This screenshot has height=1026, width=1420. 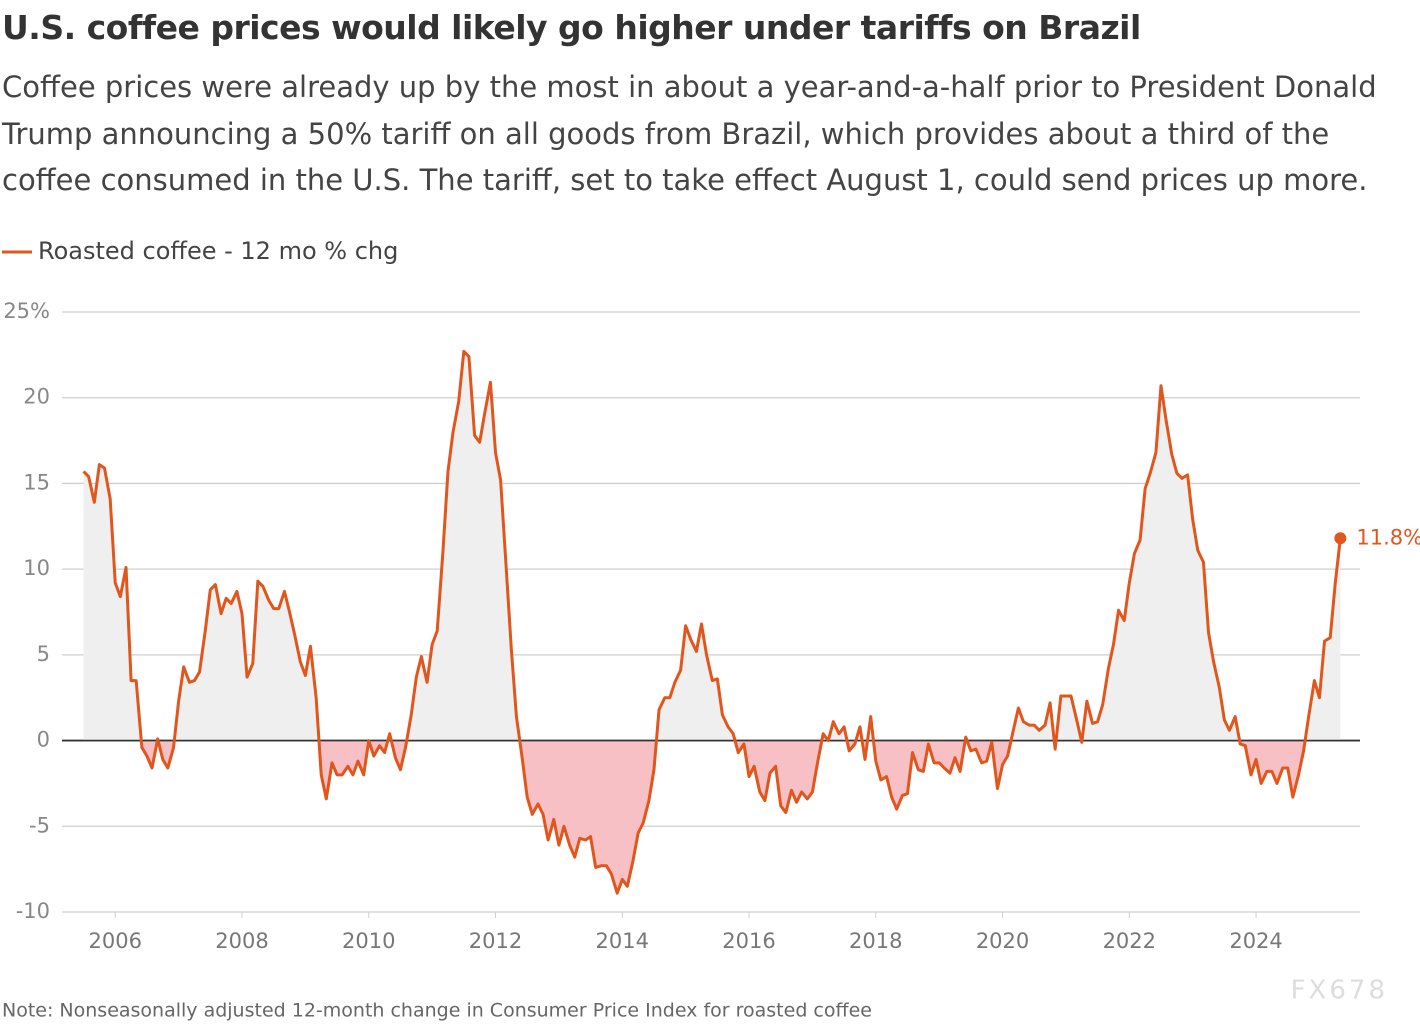 I want to click on x-tick-label: 2006, so click(x=115, y=941).